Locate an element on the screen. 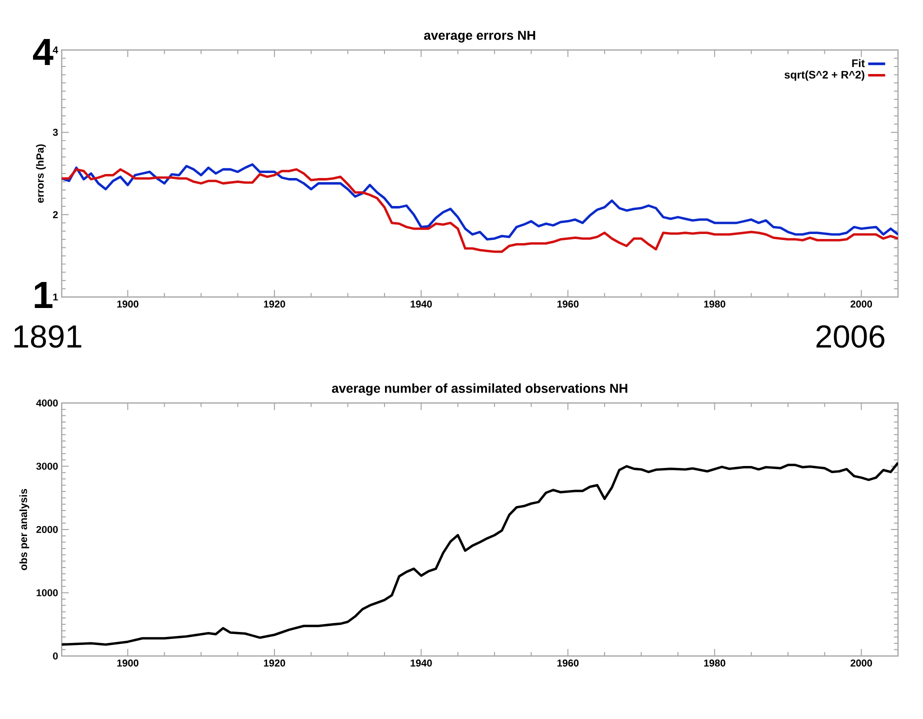  y-tick-label: 2 is located at coordinates (55, 214).